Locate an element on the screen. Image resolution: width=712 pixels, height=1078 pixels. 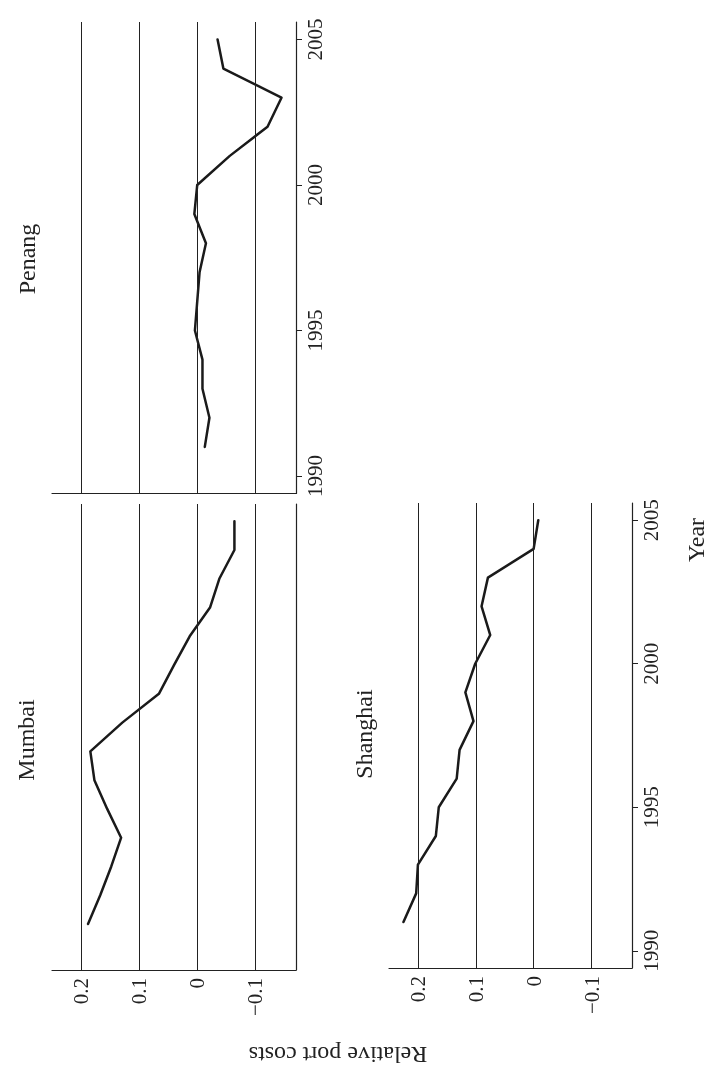
y-axis-title: Year is located at coordinates (696, 540).